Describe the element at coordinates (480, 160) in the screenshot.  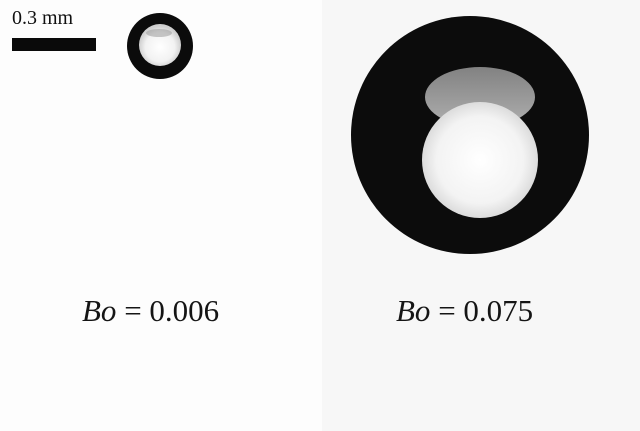
I see `large-drop-core` at that location.